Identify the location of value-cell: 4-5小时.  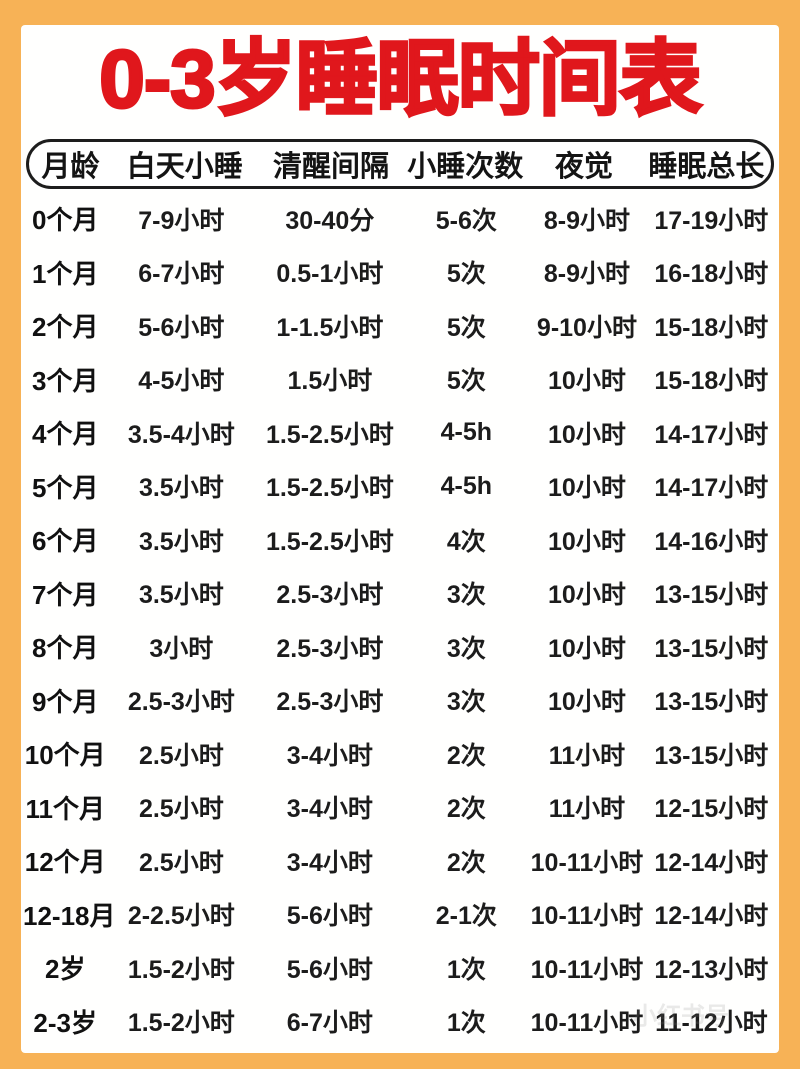
(181, 381).